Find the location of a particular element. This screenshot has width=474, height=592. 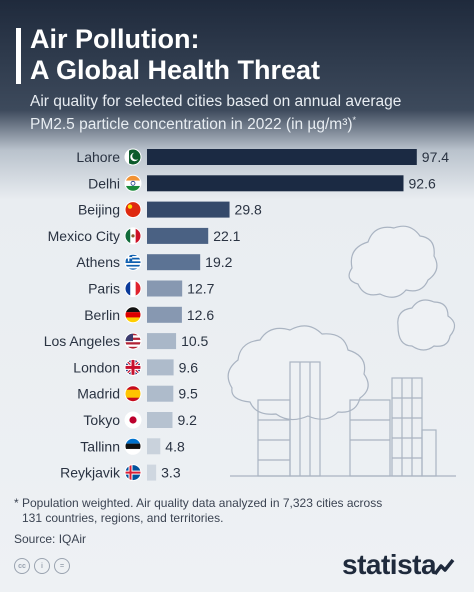

value-label: 97.4 is located at coordinates (435, 157).